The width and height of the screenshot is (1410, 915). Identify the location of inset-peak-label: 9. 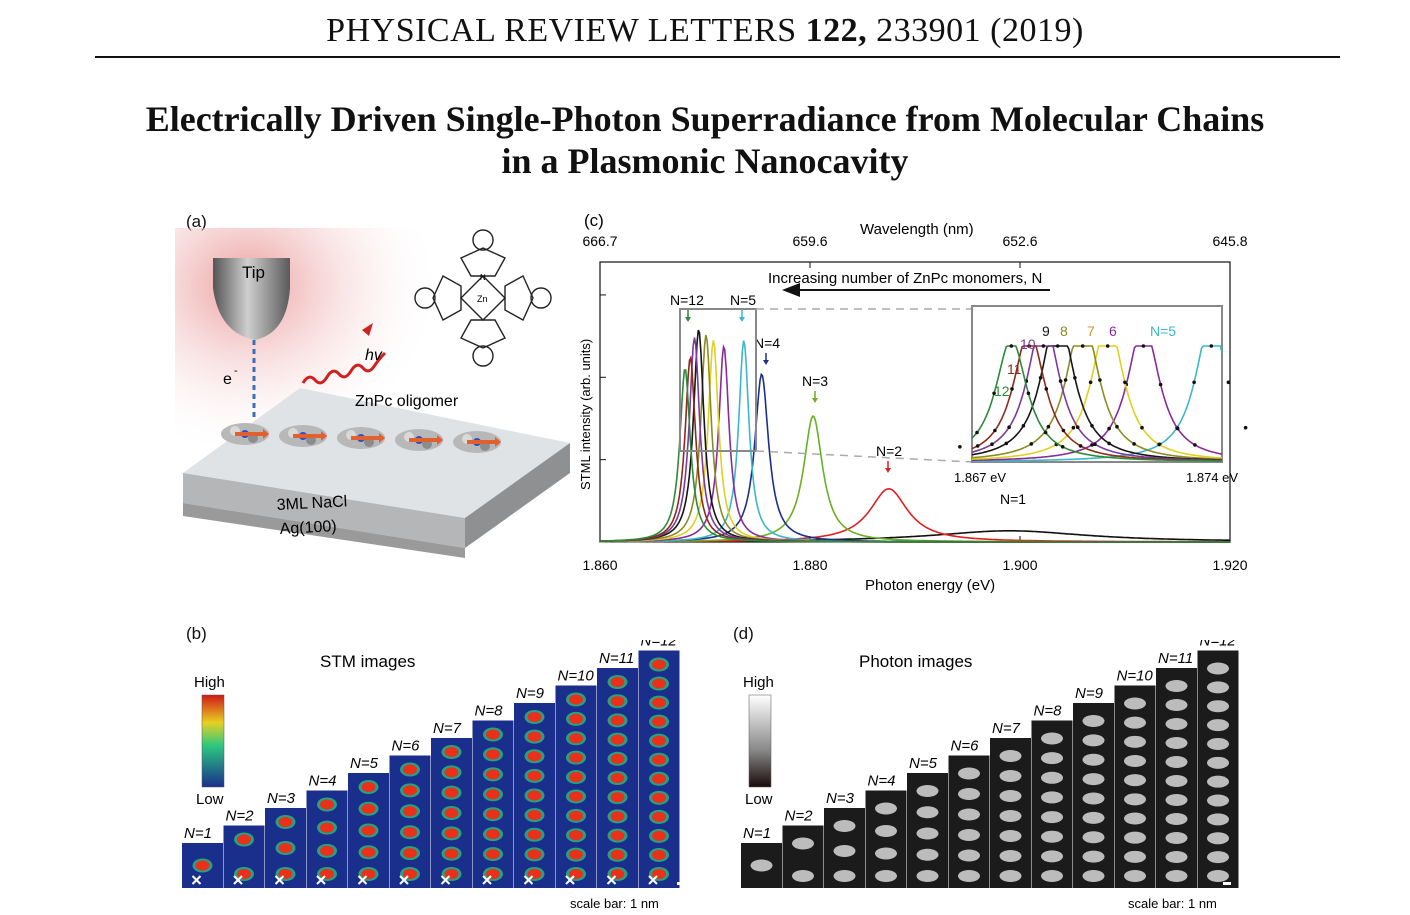
(1046, 331).